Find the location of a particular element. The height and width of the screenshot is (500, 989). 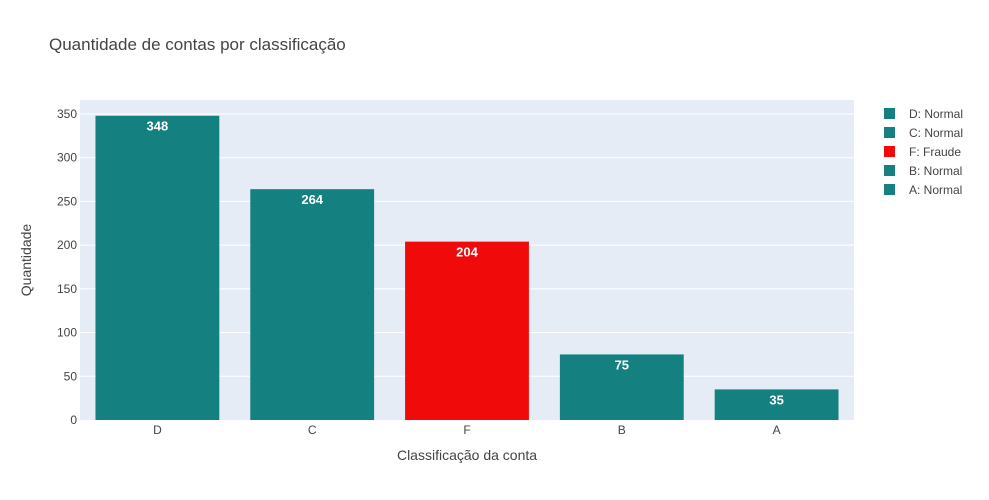

legend-label: F: Fraude is located at coordinates (935, 152).